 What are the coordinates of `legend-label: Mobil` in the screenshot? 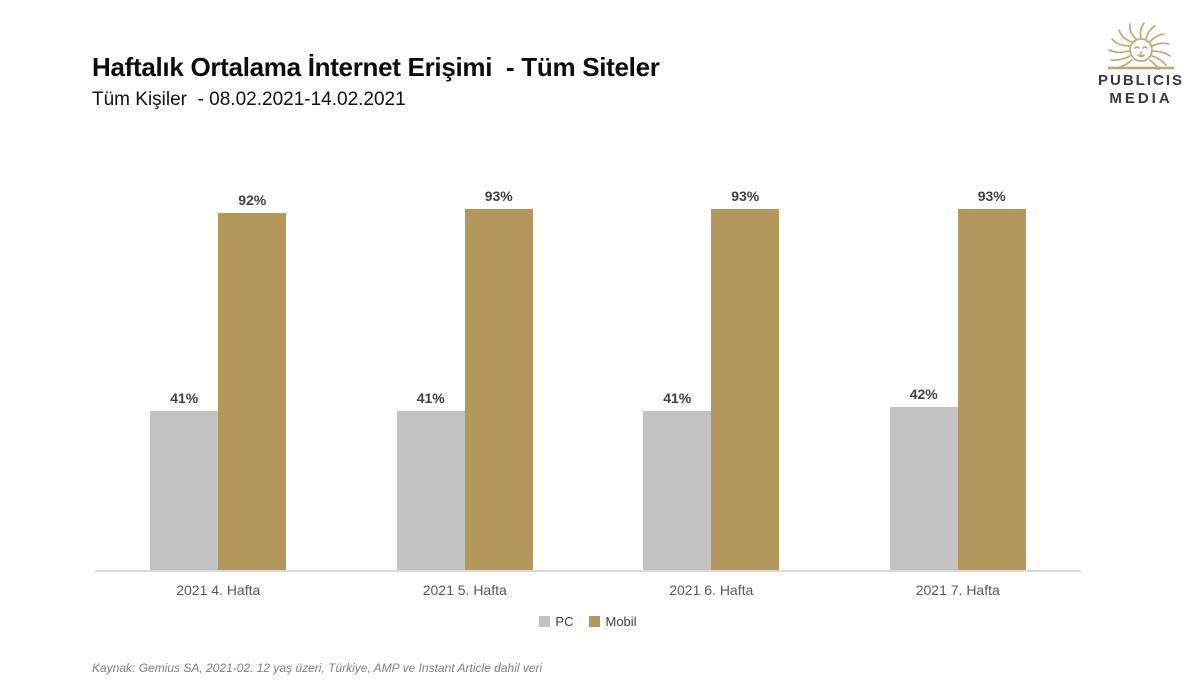 It's located at (621, 621).